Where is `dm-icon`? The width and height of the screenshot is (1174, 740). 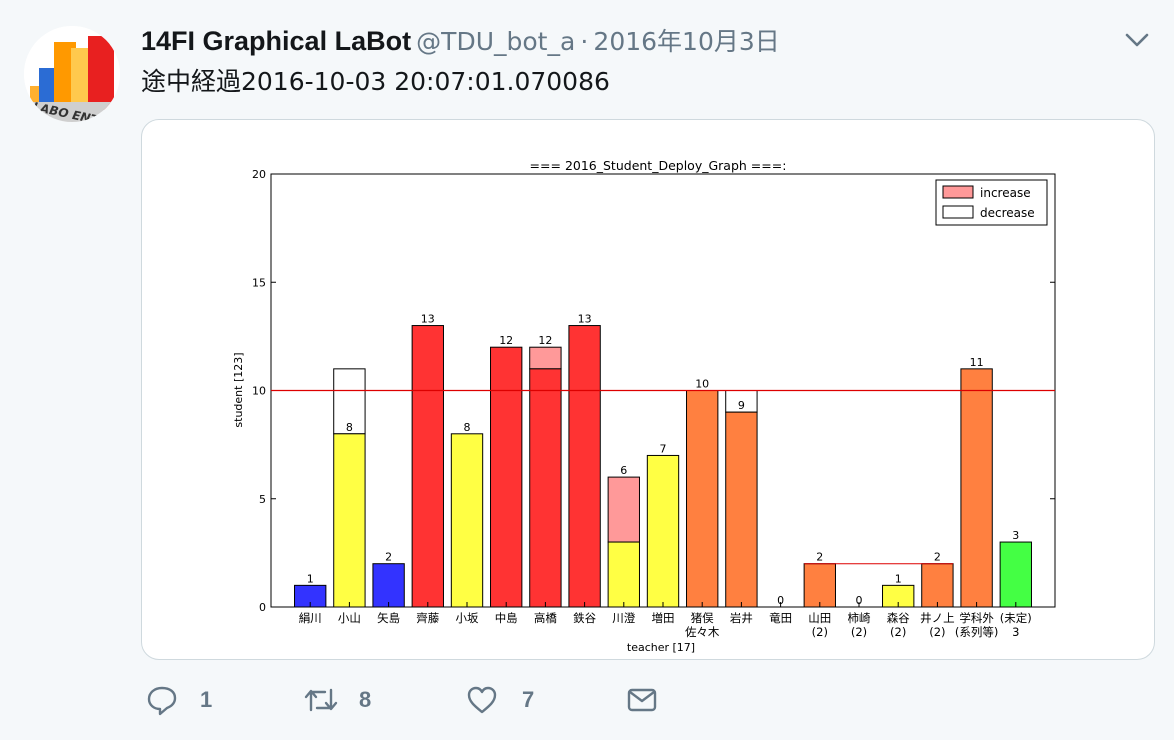
dm-icon is located at coordinates (642, 700).